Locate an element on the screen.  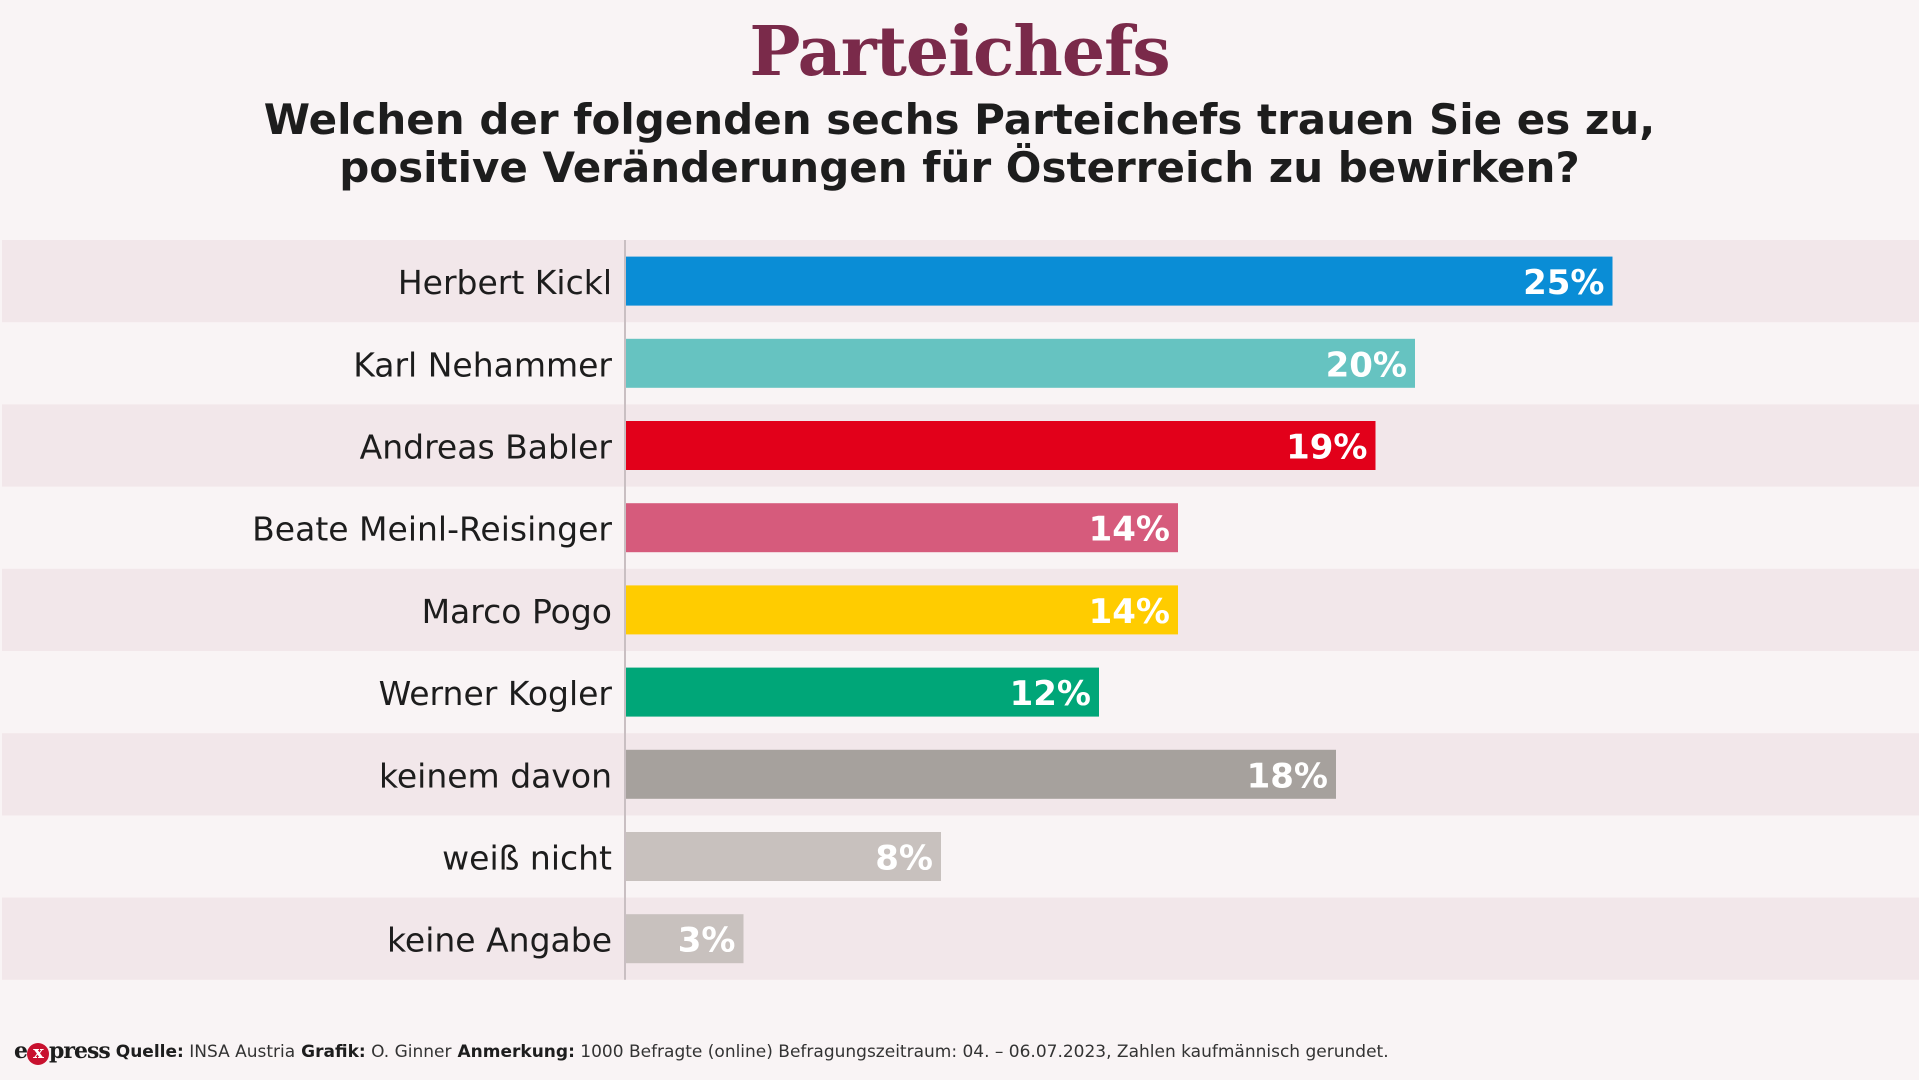
logo-prefix: e is located at coordinates (21, 1051).